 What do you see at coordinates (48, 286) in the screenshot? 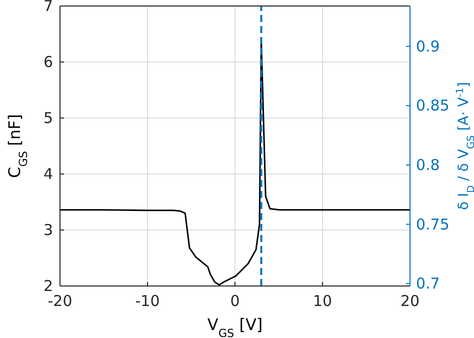
I see `y-tick-label: 2` at bounding box center [48, 286].